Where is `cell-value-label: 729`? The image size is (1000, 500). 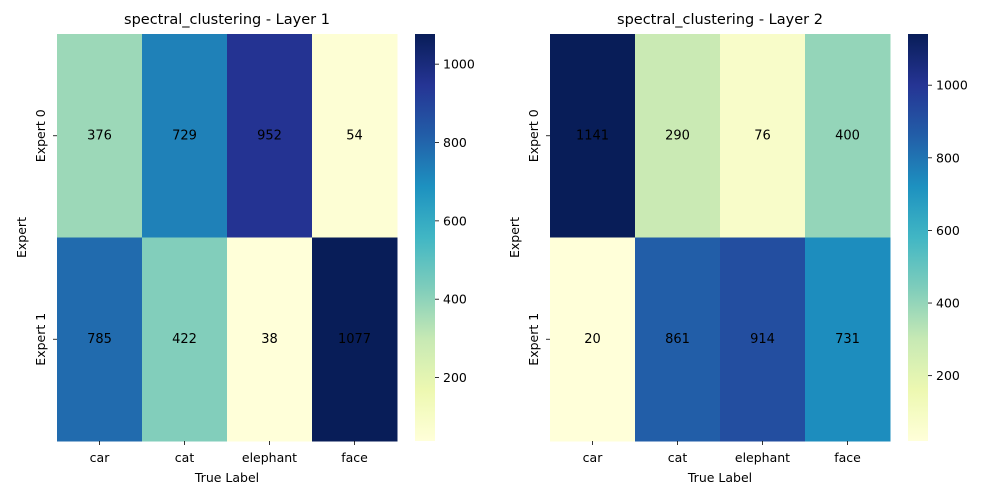 cell-value-label: 729 is located at coordinates (184, 135).